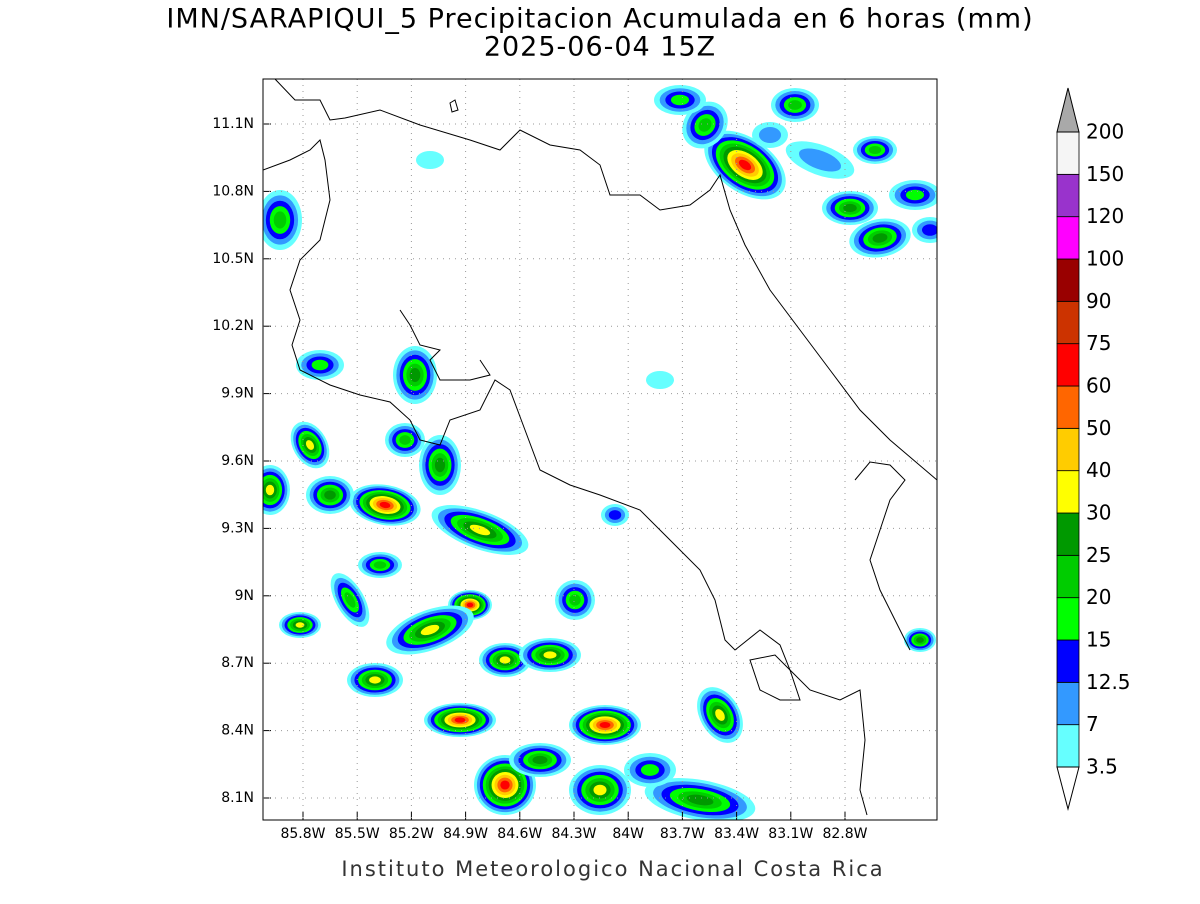 This screenshot has width=1200, height=904. I want to click on lon-label: 85.2W, so click(411, 834).